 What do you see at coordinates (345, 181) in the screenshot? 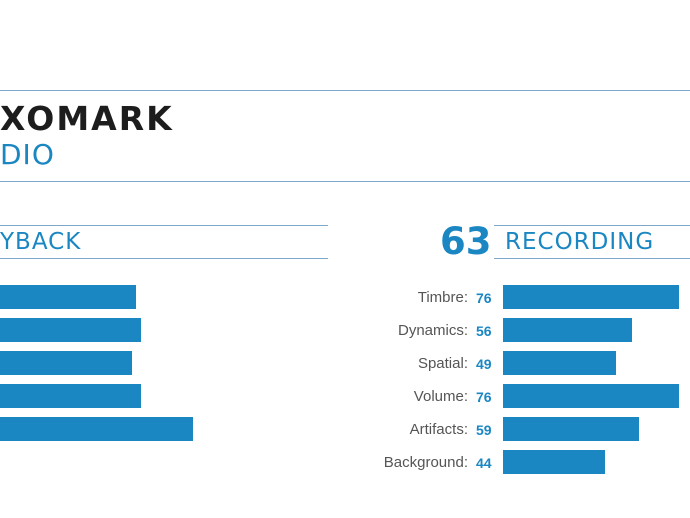
I see `header-divider` at bounding box center [345, 181].